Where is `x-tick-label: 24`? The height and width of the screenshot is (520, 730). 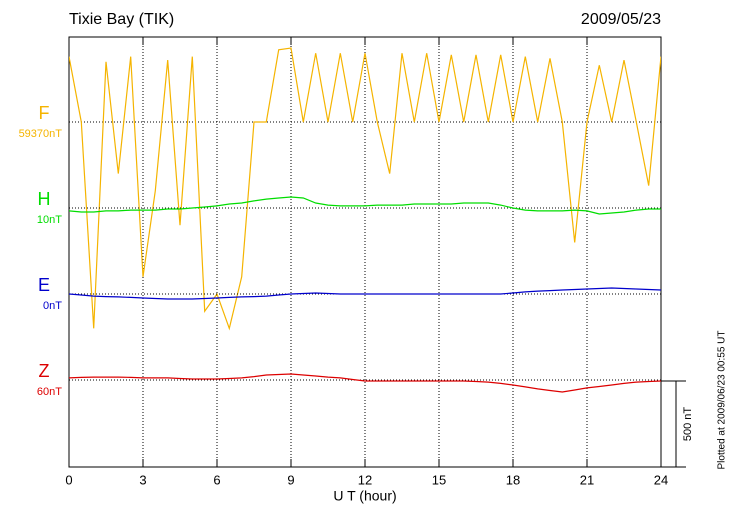
x-tick-label: 24 is located at coordinates (661, 479).